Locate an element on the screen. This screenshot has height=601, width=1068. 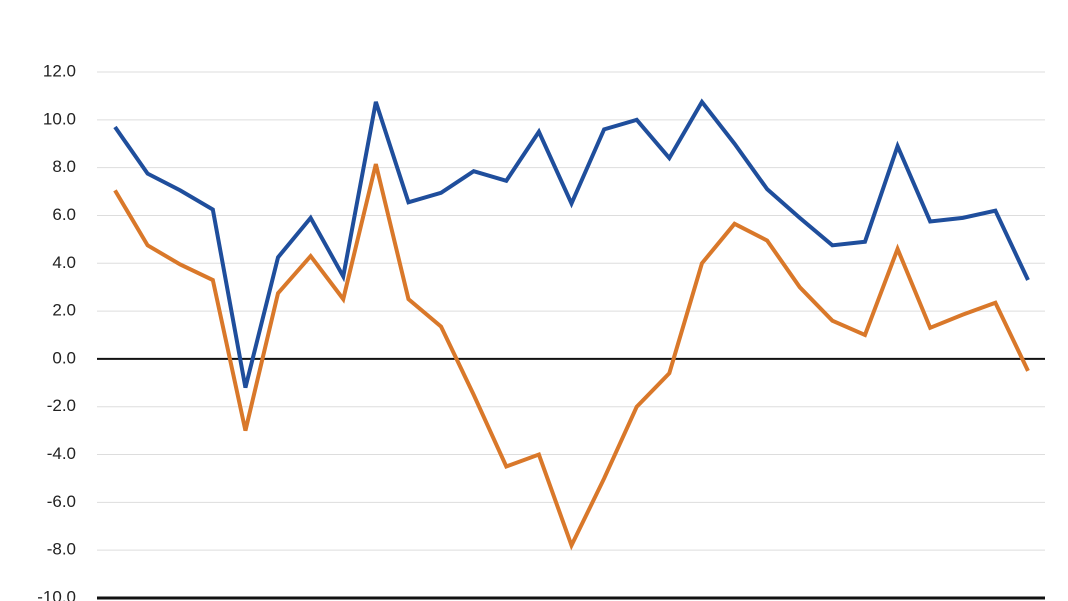
y-tick-label: 0.0 is located at coordinates (64, 357).